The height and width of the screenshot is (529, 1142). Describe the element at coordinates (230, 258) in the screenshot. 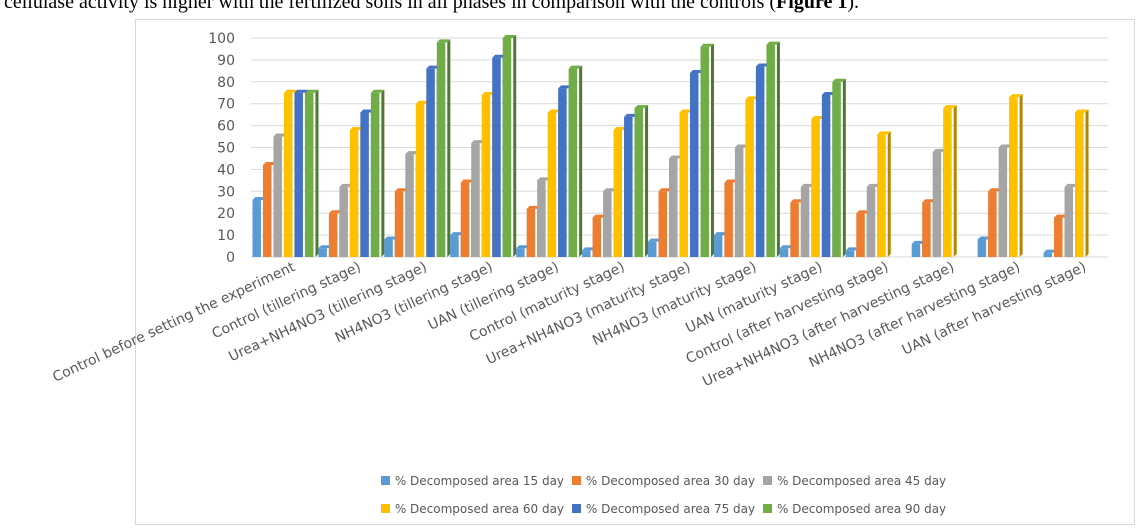

I see `y-tick-label: 0` at that location.